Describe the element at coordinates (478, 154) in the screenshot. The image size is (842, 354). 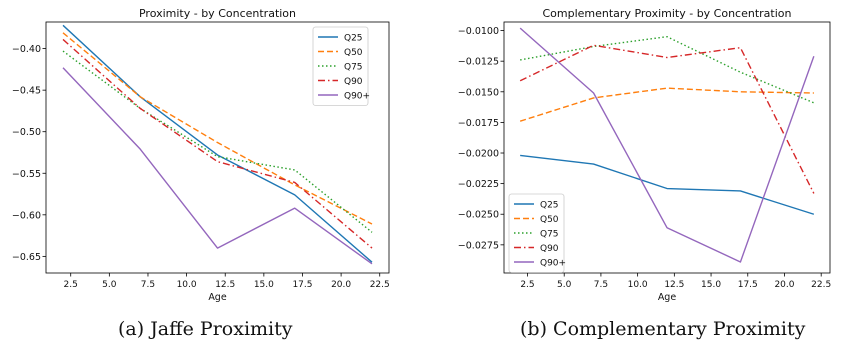
I see `y-tick-label: −0.0200` at that location.